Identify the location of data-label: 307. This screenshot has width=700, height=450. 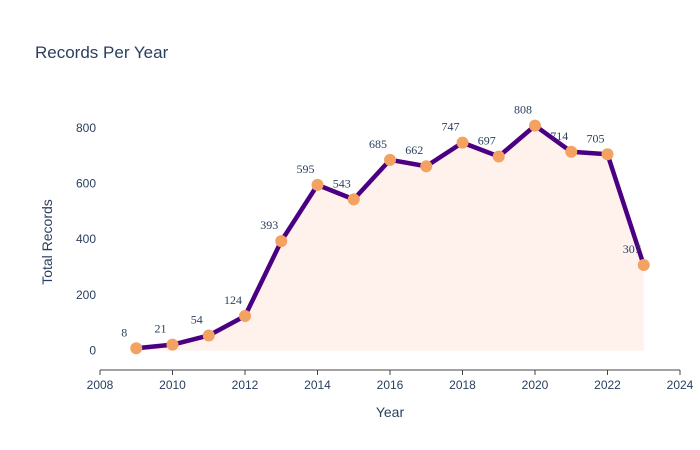
(632, 249).